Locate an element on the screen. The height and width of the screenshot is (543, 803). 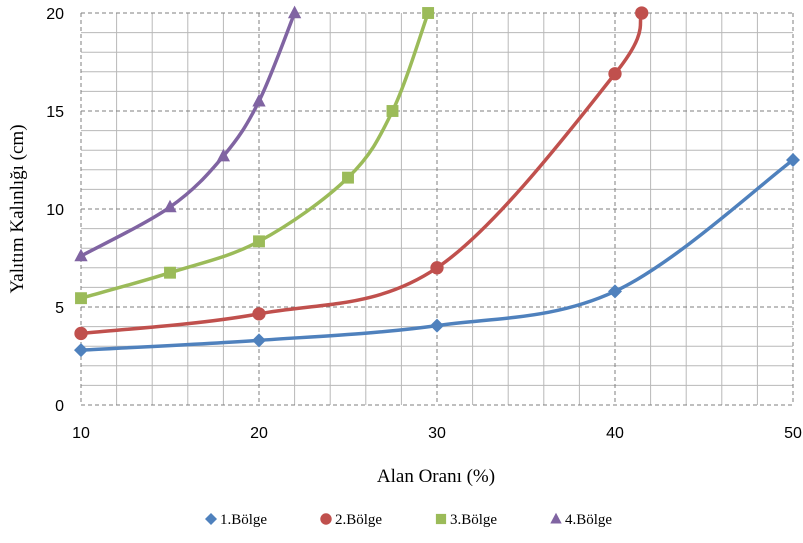
legend-label: 2.Bölge is located at coordinates (358, 520).